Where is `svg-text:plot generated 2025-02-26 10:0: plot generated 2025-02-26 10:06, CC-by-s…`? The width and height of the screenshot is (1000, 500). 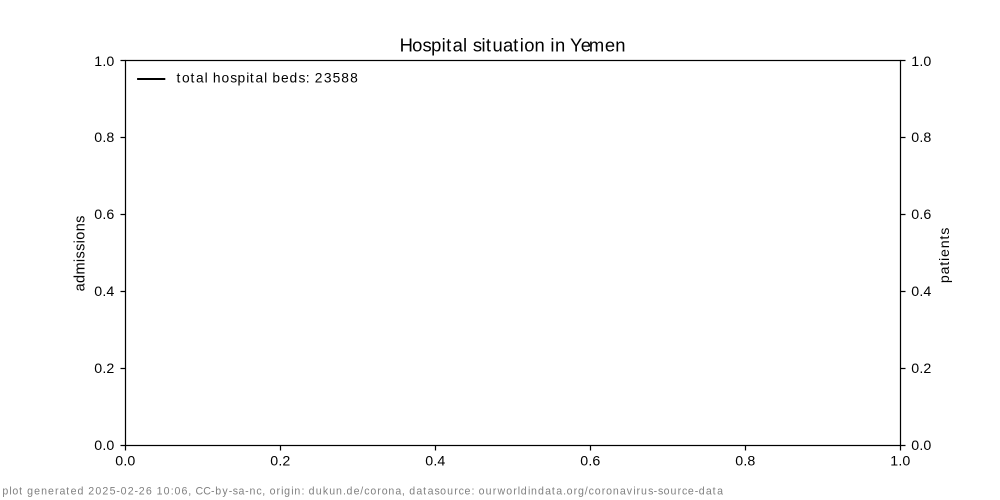 svg-text:plot generated 2025-02-26 10:0: plot generated 2025-02-26 10:06, CC-by-s… is located at coordinates (362, 492).